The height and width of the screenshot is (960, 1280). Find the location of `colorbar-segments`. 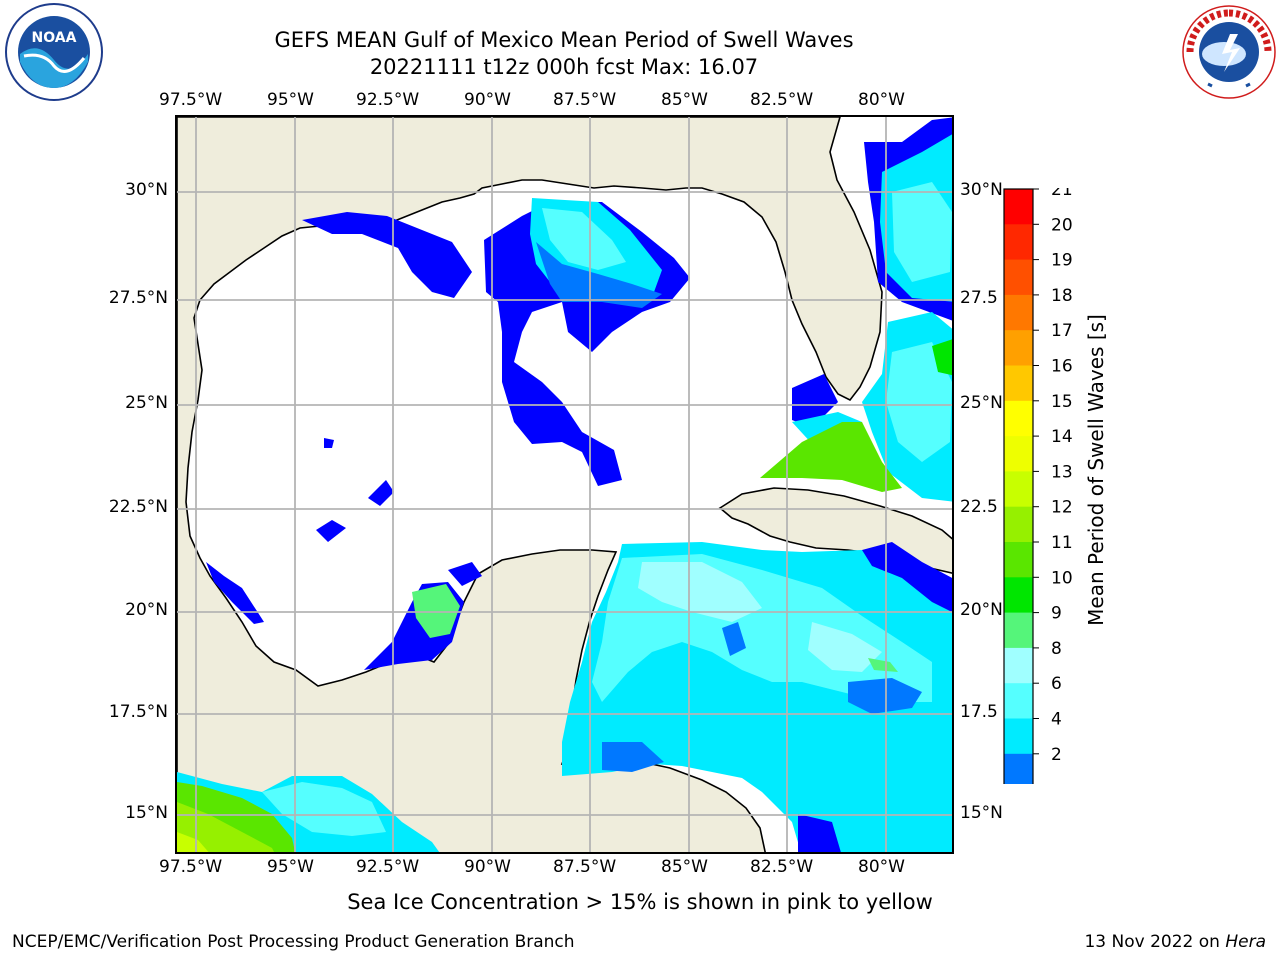

colorbar-segments is located at coordinates (1018, 486).